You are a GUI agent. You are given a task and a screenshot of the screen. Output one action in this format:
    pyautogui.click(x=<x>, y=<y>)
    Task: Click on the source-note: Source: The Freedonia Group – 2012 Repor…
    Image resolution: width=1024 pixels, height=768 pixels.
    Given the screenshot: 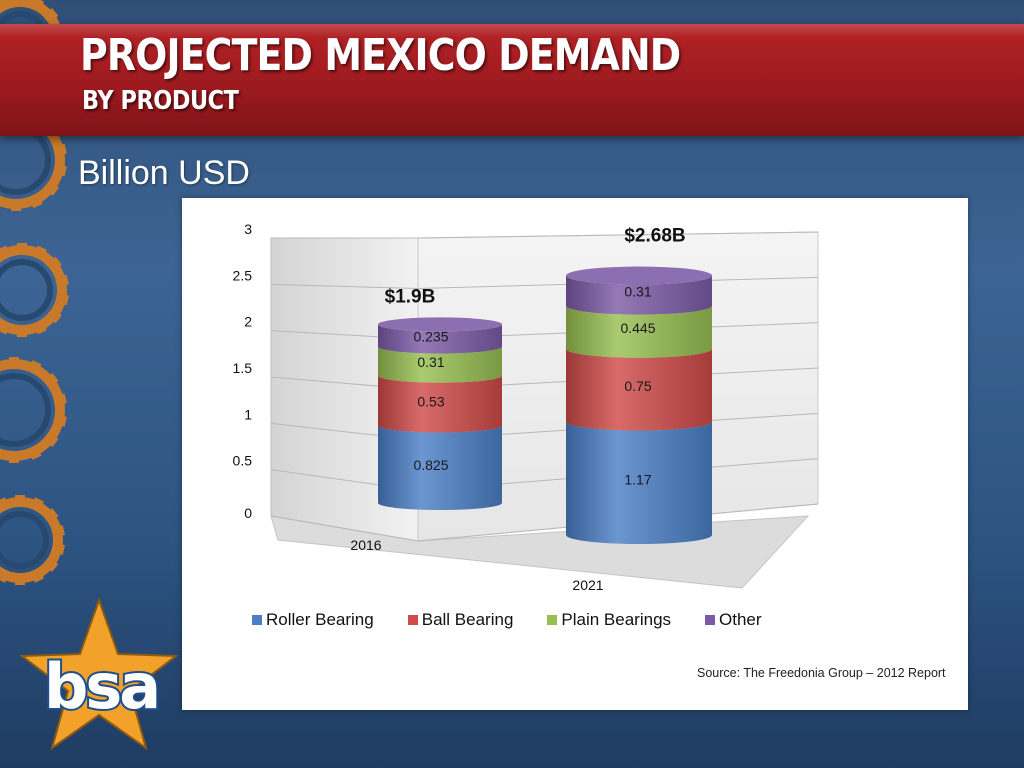 What is the action you would take?
    pyautogui.click(x=821, y=673)
    